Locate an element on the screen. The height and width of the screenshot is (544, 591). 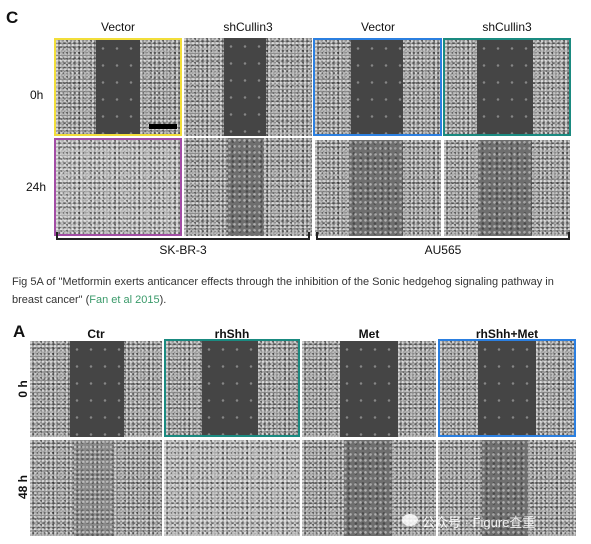
micrograph-a-ctr-48h is located at coordinates (96, 488).